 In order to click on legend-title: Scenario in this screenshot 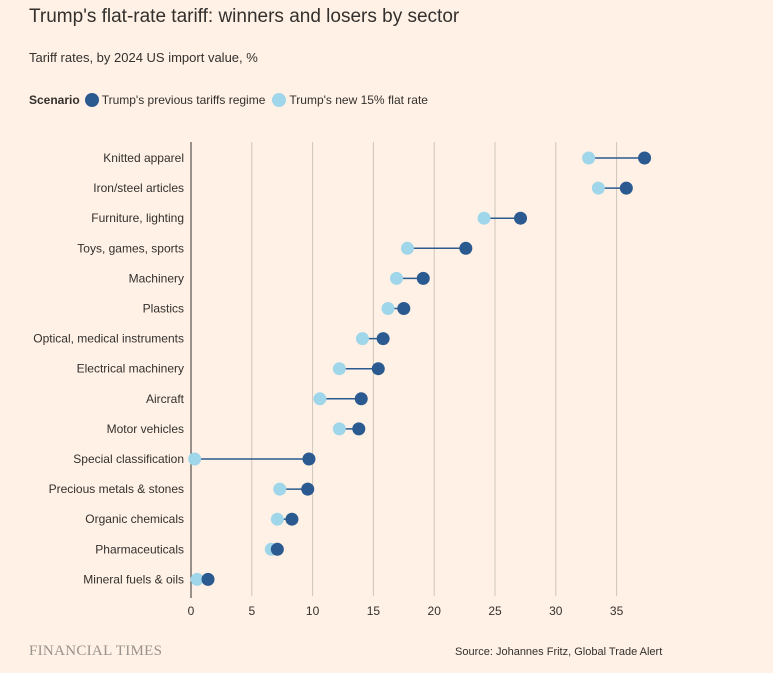, I will do `click(54, 100)`.